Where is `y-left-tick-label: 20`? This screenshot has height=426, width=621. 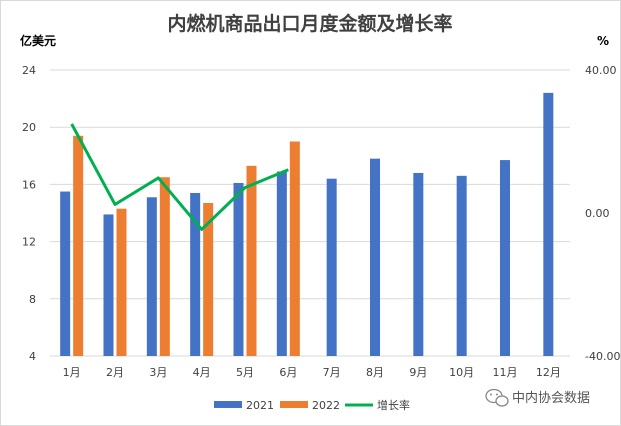 y-left-tick-label: 20 is located at coordinates (29, 127).